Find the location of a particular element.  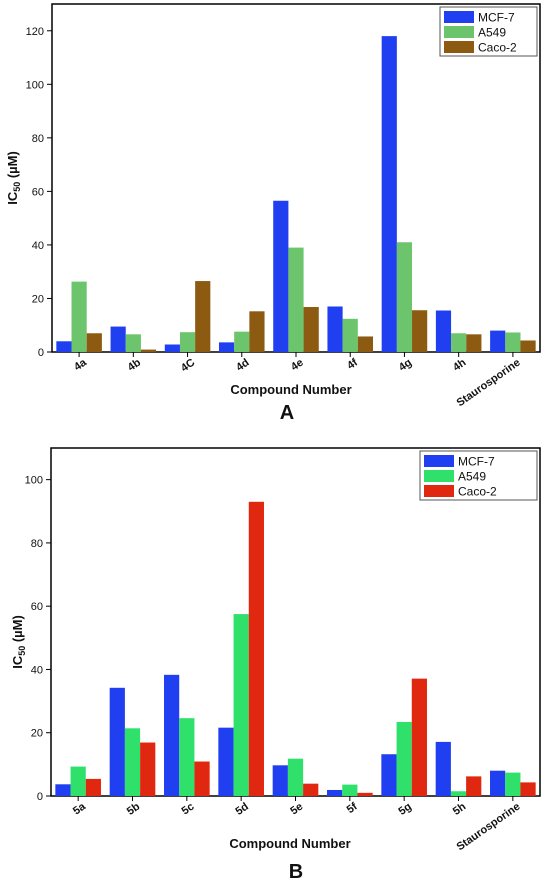

x-category-label: 4b is located at coordinates (135, 364).